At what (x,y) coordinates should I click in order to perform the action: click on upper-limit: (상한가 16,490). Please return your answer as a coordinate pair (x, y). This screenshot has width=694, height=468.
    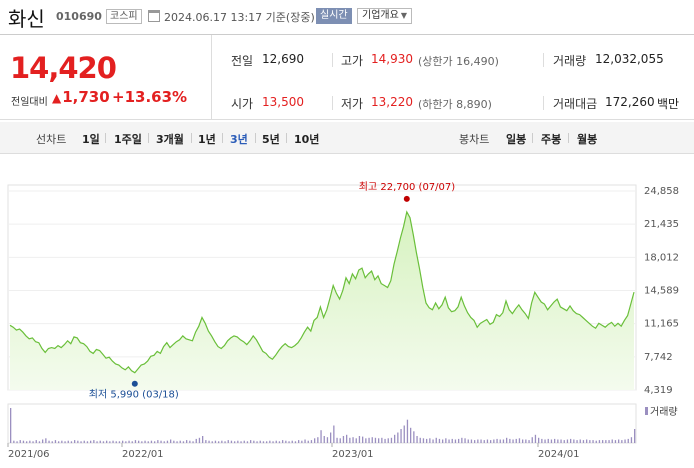
    Looking at the image, I should click on (458, 61).